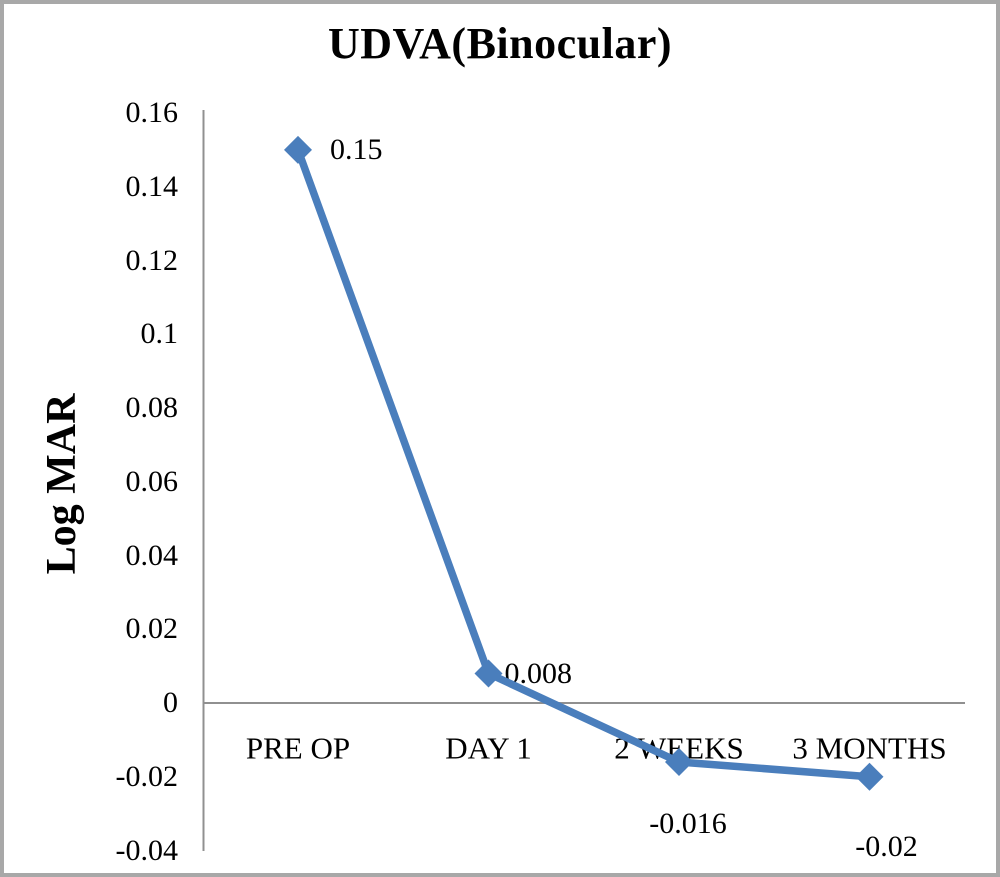  Describe the element at coordinates (869, 748) in the screenshot. I see `x-category-label: 3 MONTHS` at that location.